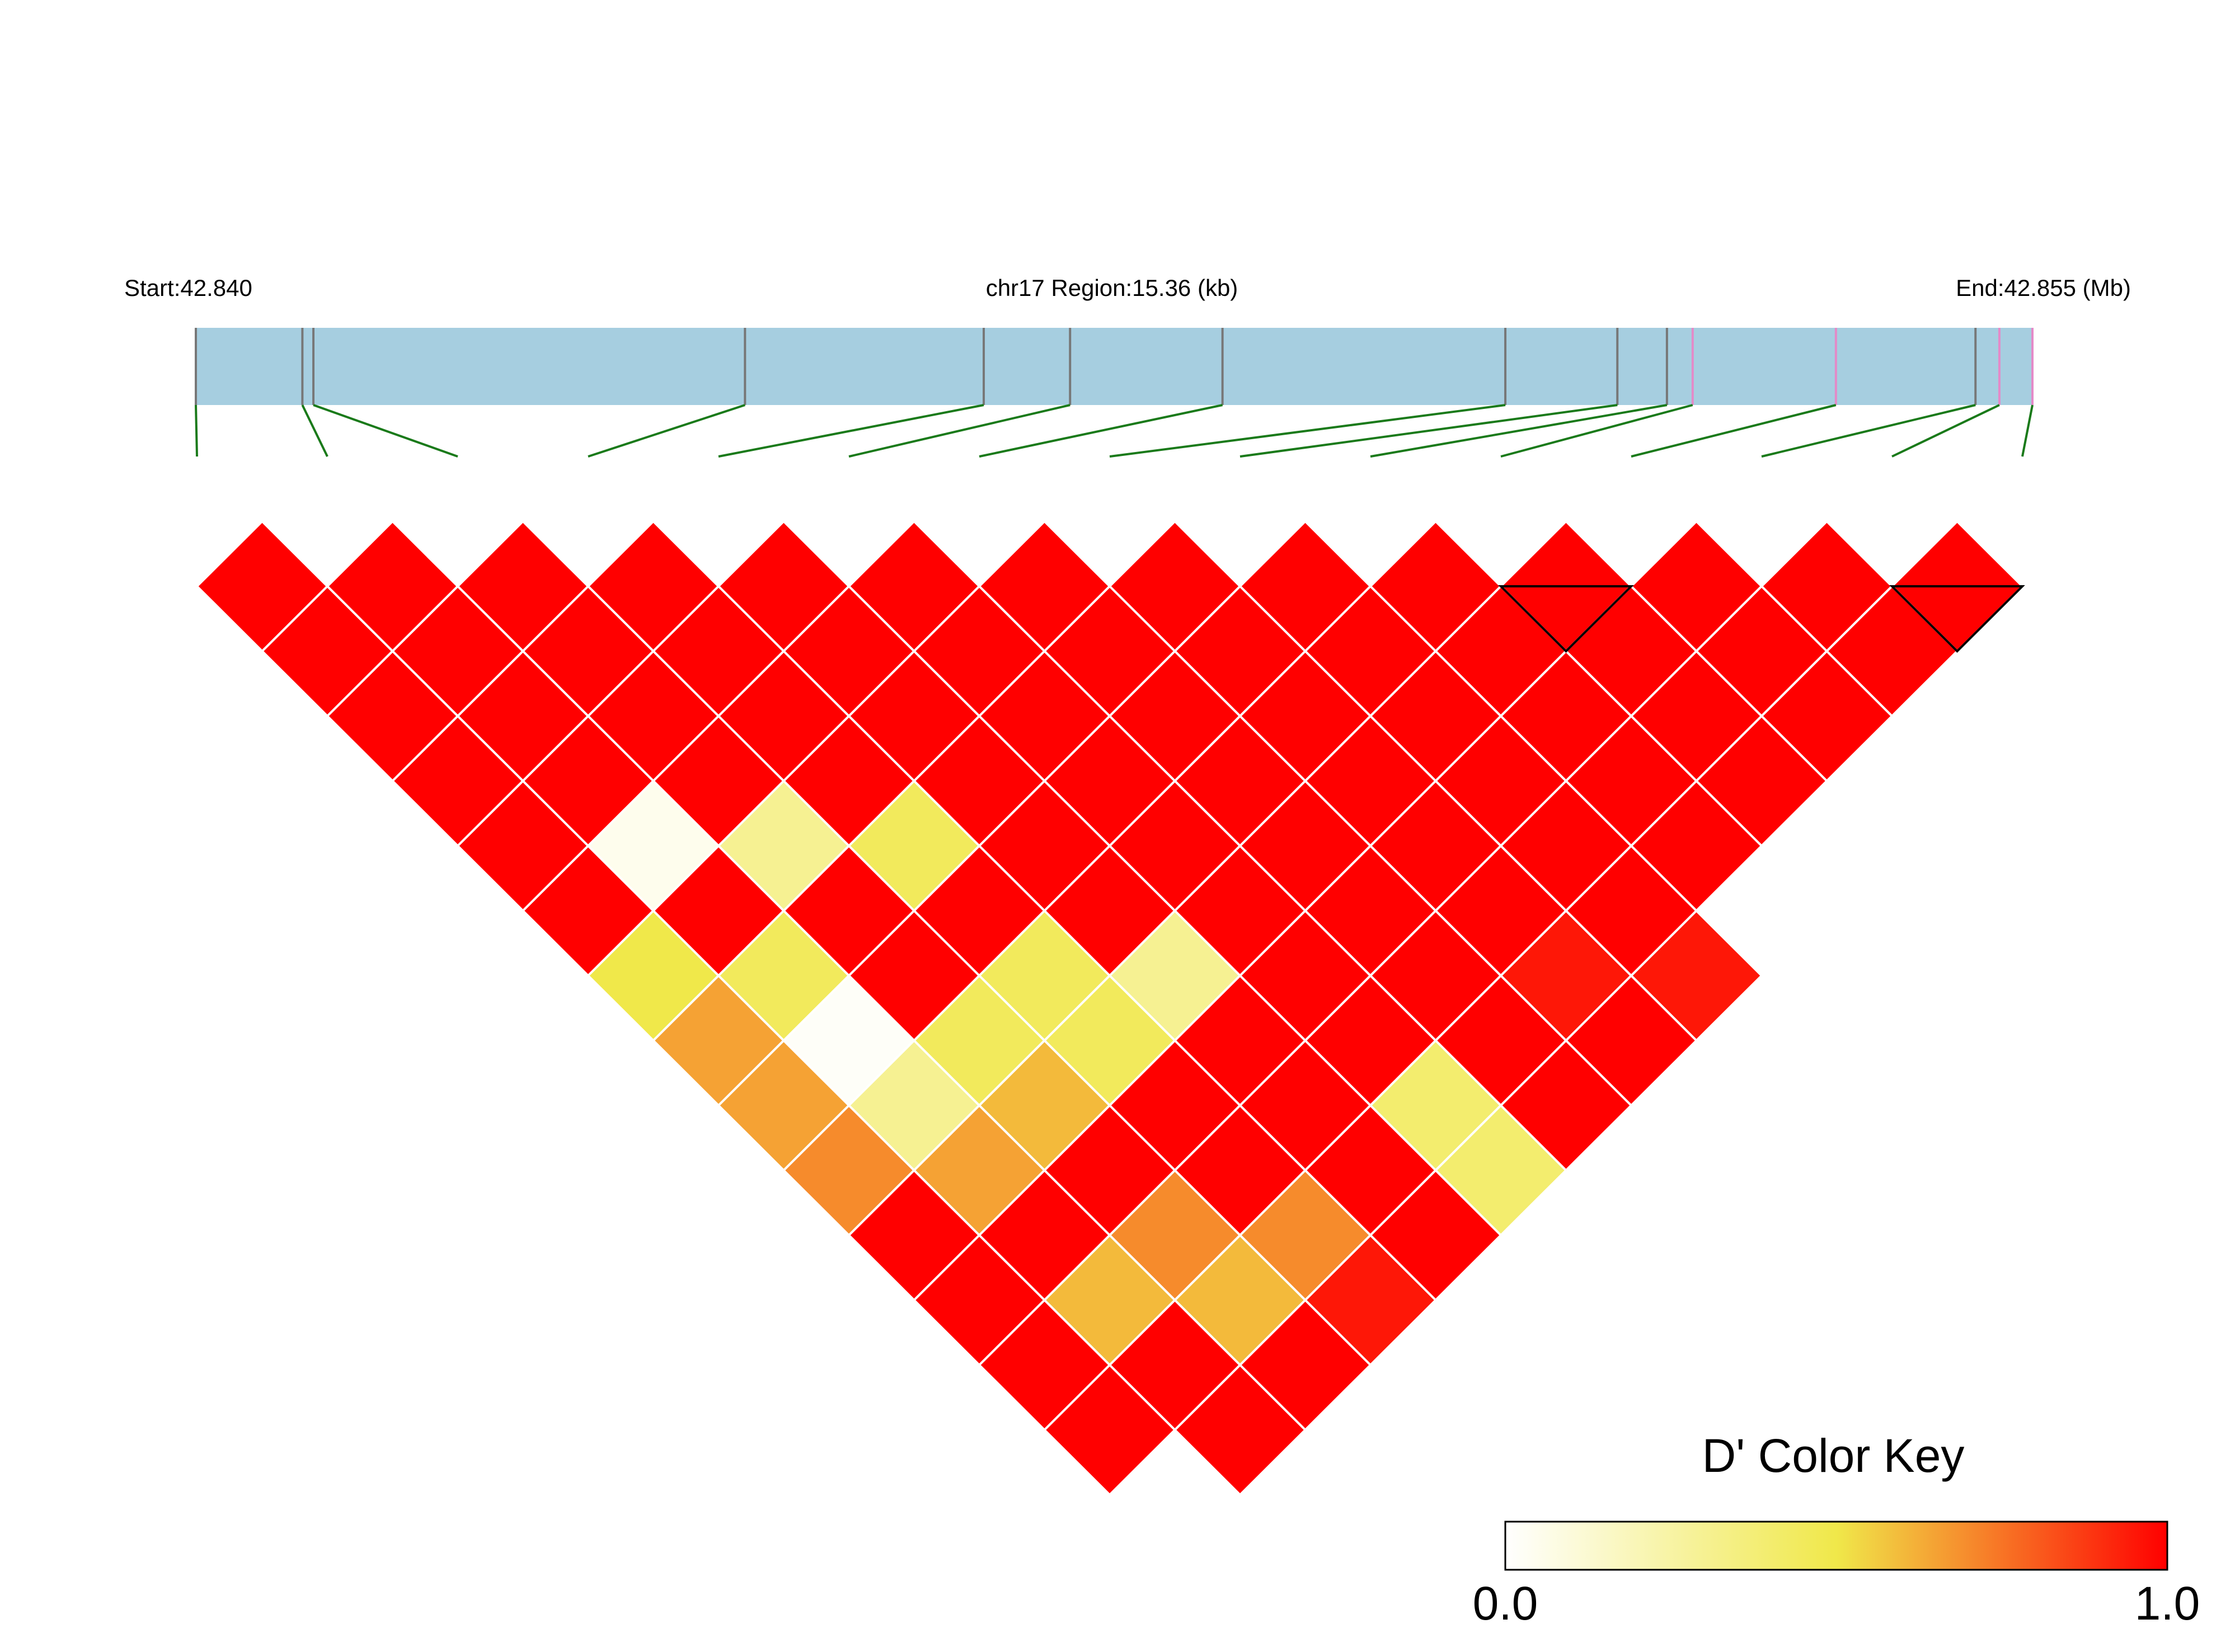 This screenshot has height=1652, width=2235. I want to click on region-start-label: Start:42.840, so click(188, 288).